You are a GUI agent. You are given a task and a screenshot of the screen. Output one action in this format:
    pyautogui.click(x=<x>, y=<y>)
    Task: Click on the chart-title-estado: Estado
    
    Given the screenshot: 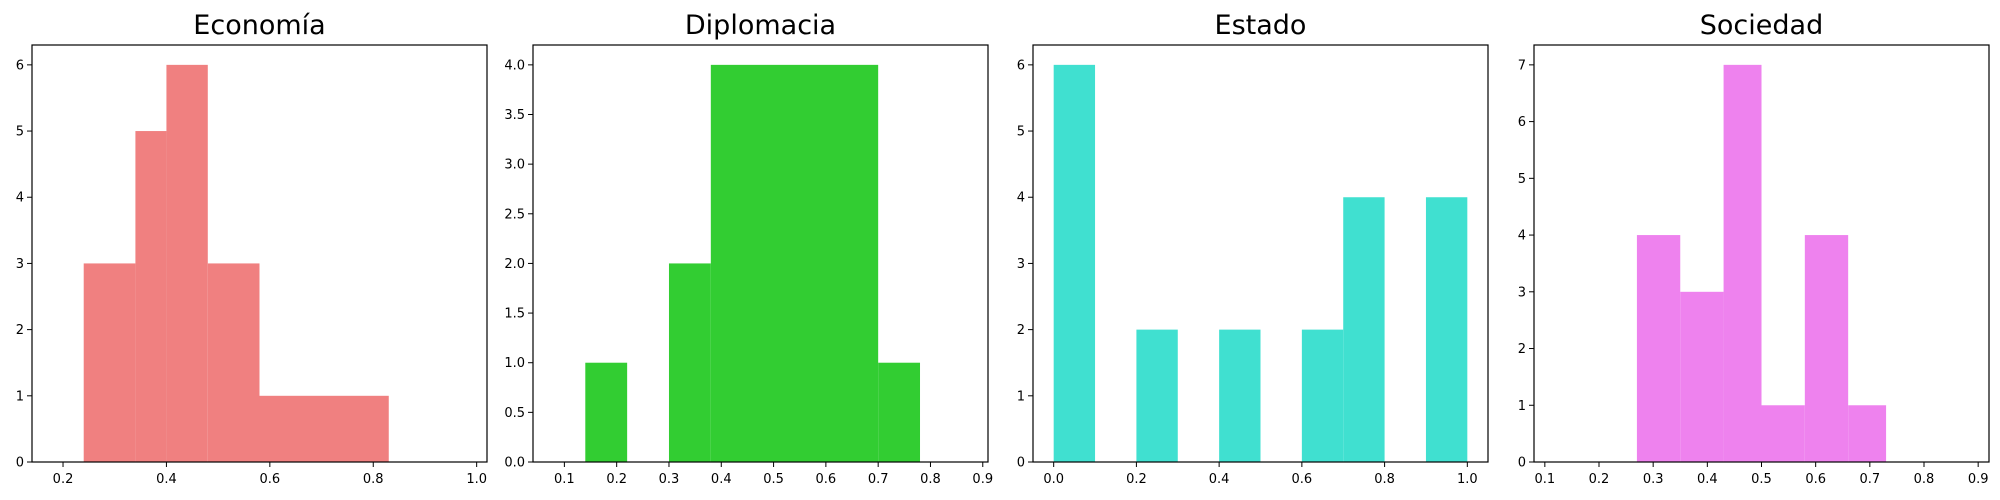 What is the action you would take?
    pyautogui.click(x=1261, y=25)
    